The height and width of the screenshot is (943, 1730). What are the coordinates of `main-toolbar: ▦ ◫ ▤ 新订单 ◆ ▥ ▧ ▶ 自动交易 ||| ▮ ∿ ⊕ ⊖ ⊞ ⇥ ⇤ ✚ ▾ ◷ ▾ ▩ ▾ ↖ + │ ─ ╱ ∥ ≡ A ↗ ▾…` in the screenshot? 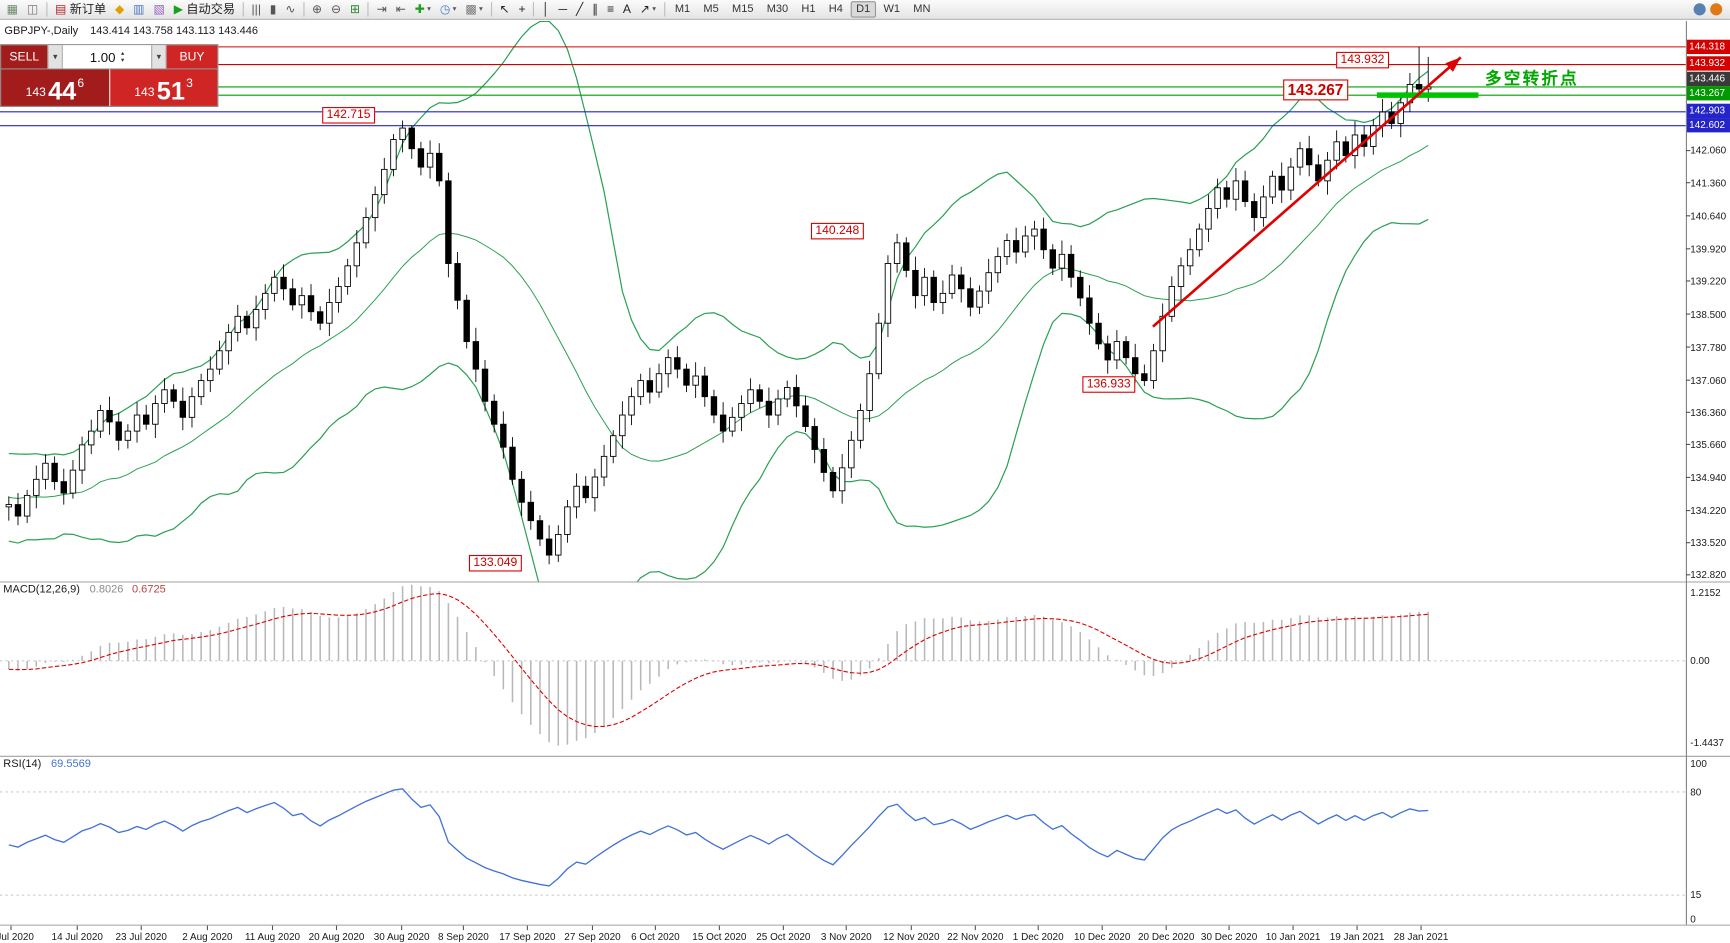 It's located at (865, 10).